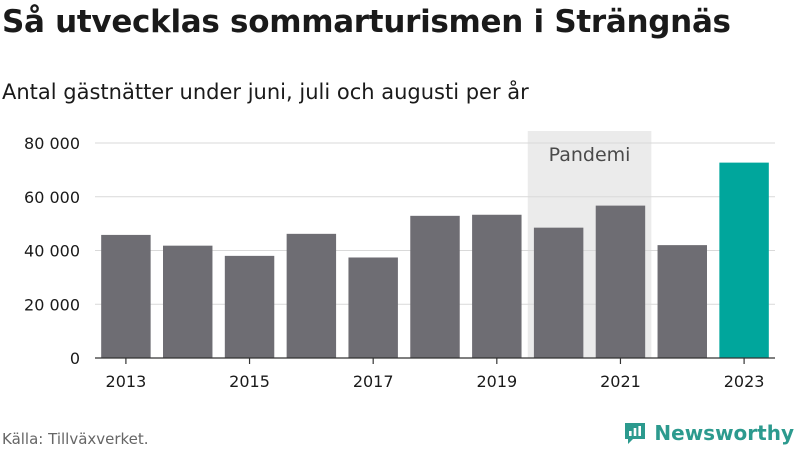 This screenshot has height=450, width=800. What do you see at coordinates (75, 439) in the screenshot?
I see `source-note: Källa: Tillväxverket.` at bounding box center [75, 439].